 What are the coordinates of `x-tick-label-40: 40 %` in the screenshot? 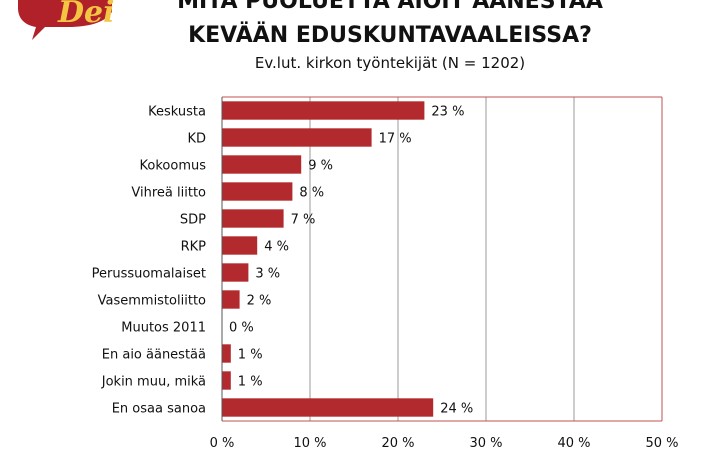 It's located at (573, 443).